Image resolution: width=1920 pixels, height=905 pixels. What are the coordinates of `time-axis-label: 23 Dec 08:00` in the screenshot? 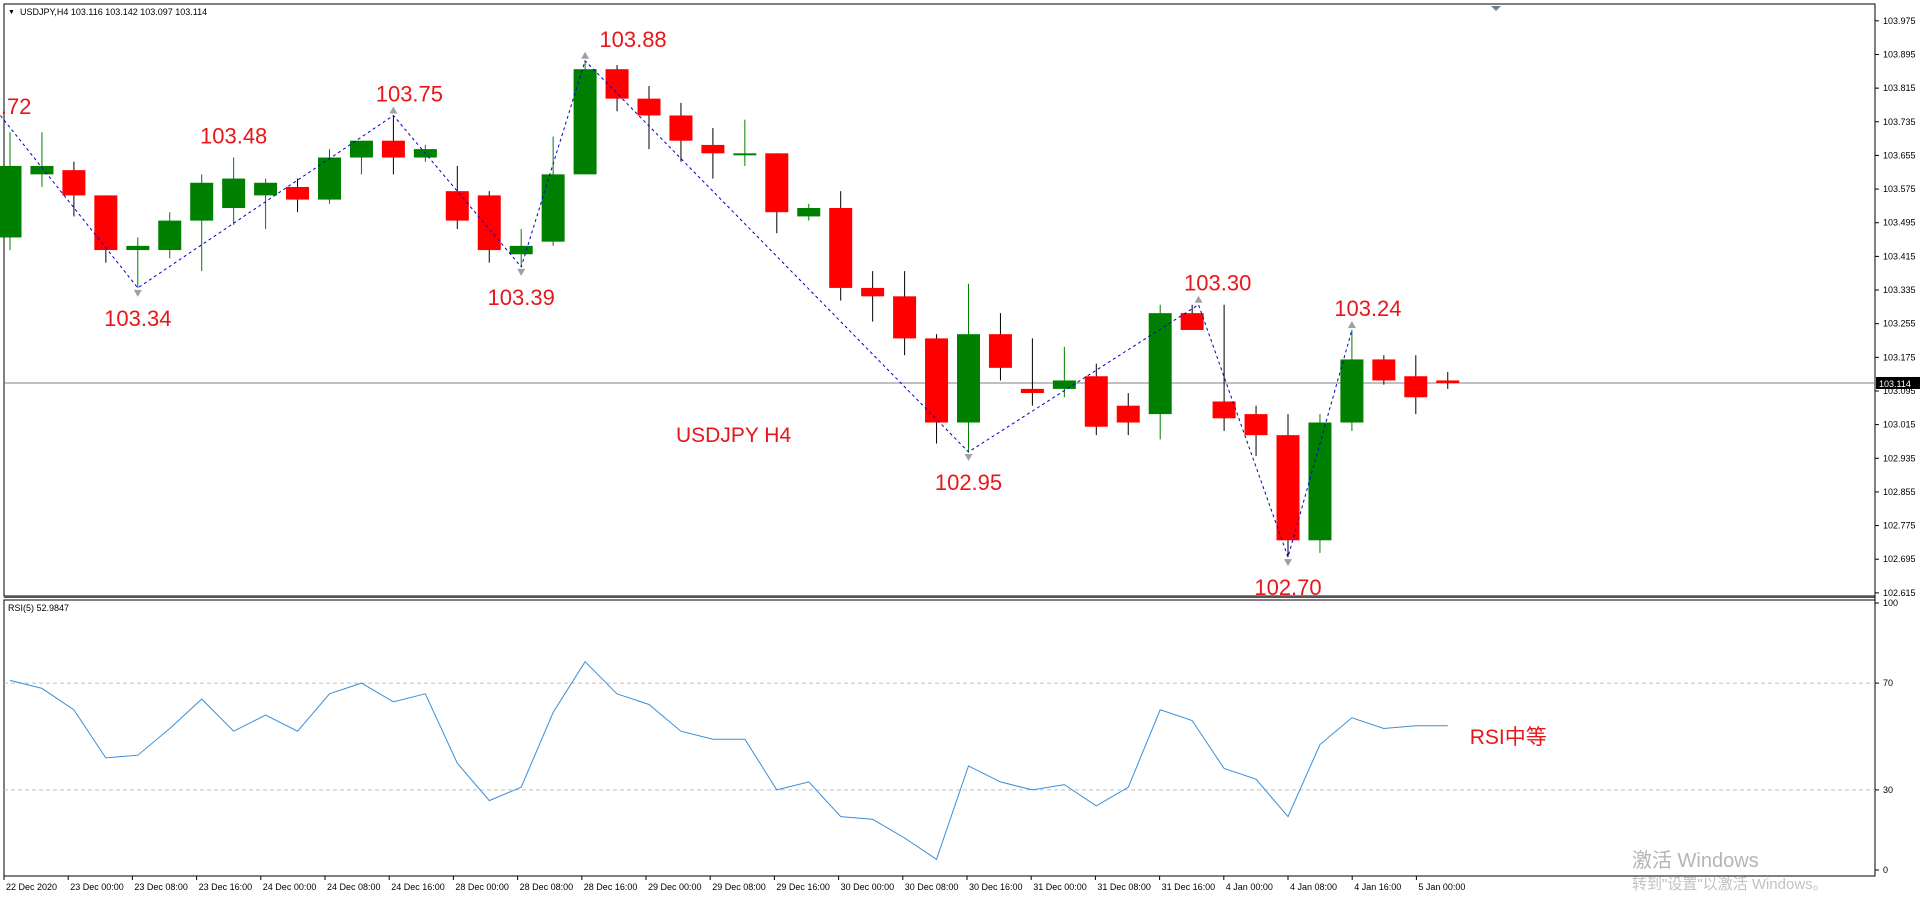 It's located at (161, 887).